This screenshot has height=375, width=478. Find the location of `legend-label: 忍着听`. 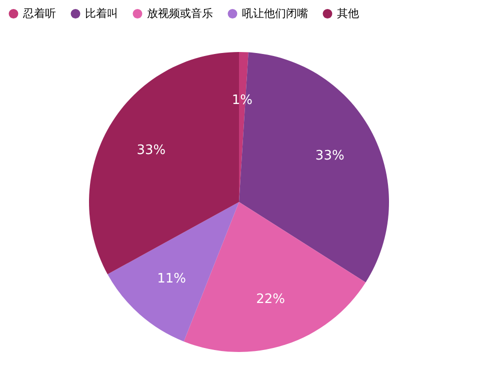

legend-label: 忍着听 is located at coordinates (39, 13).